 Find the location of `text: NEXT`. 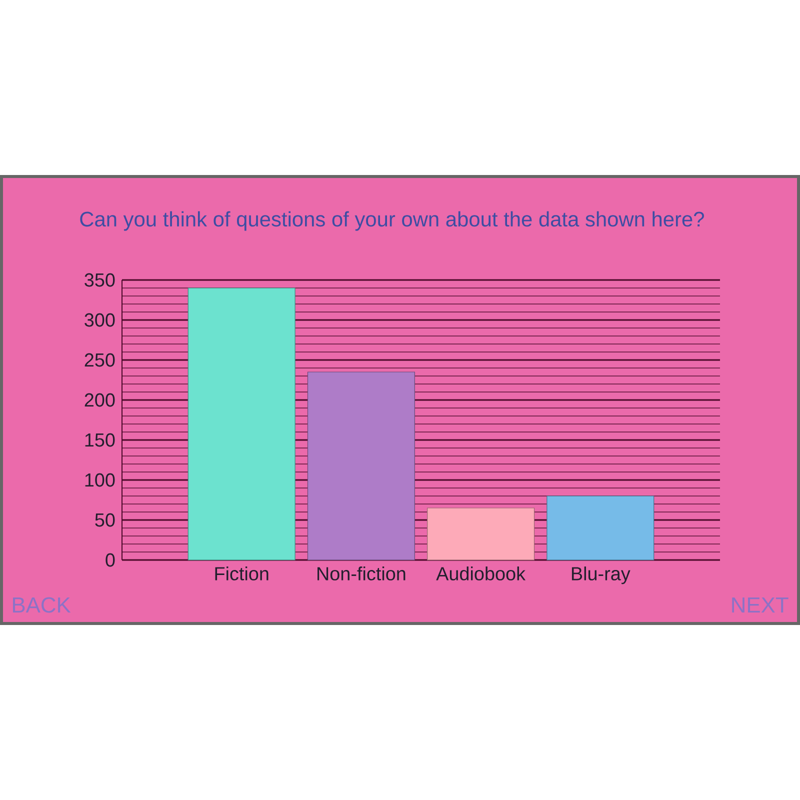

text: NEXT is located at coordinates (760, 605).